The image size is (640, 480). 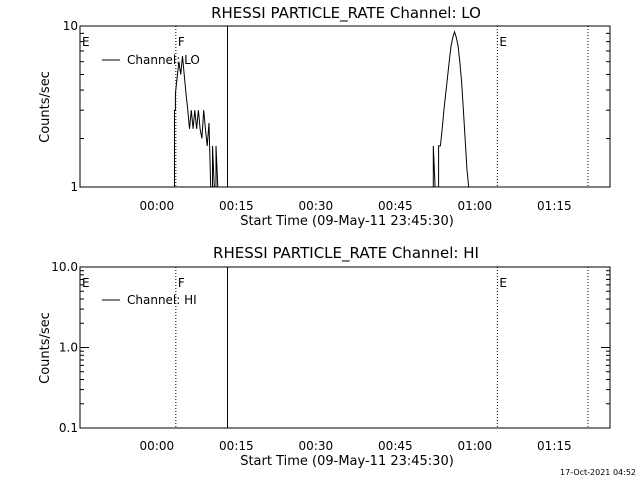 What do you see at coordinates (346, 253) in the screenshot?
I see `chart-title: RHESSI PARTICLE_RATE Channel: HI` at bounding box center [346, 253].